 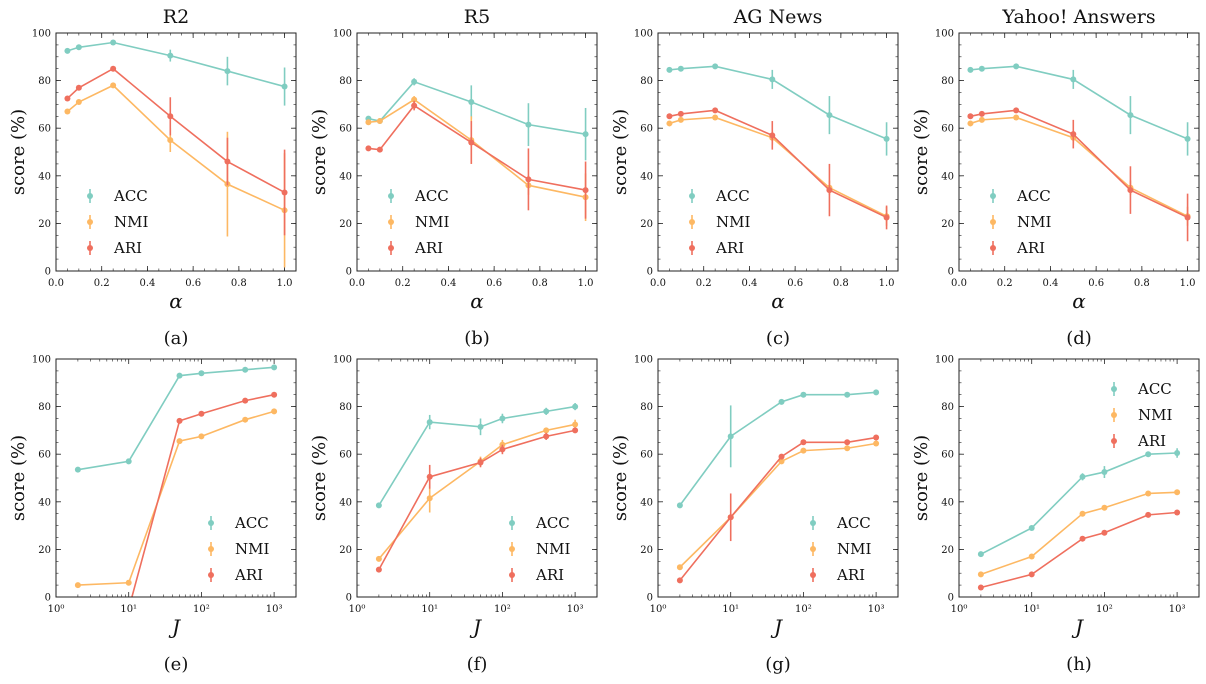 I want to click on chart-title: R2, so click(x=176, y=17).